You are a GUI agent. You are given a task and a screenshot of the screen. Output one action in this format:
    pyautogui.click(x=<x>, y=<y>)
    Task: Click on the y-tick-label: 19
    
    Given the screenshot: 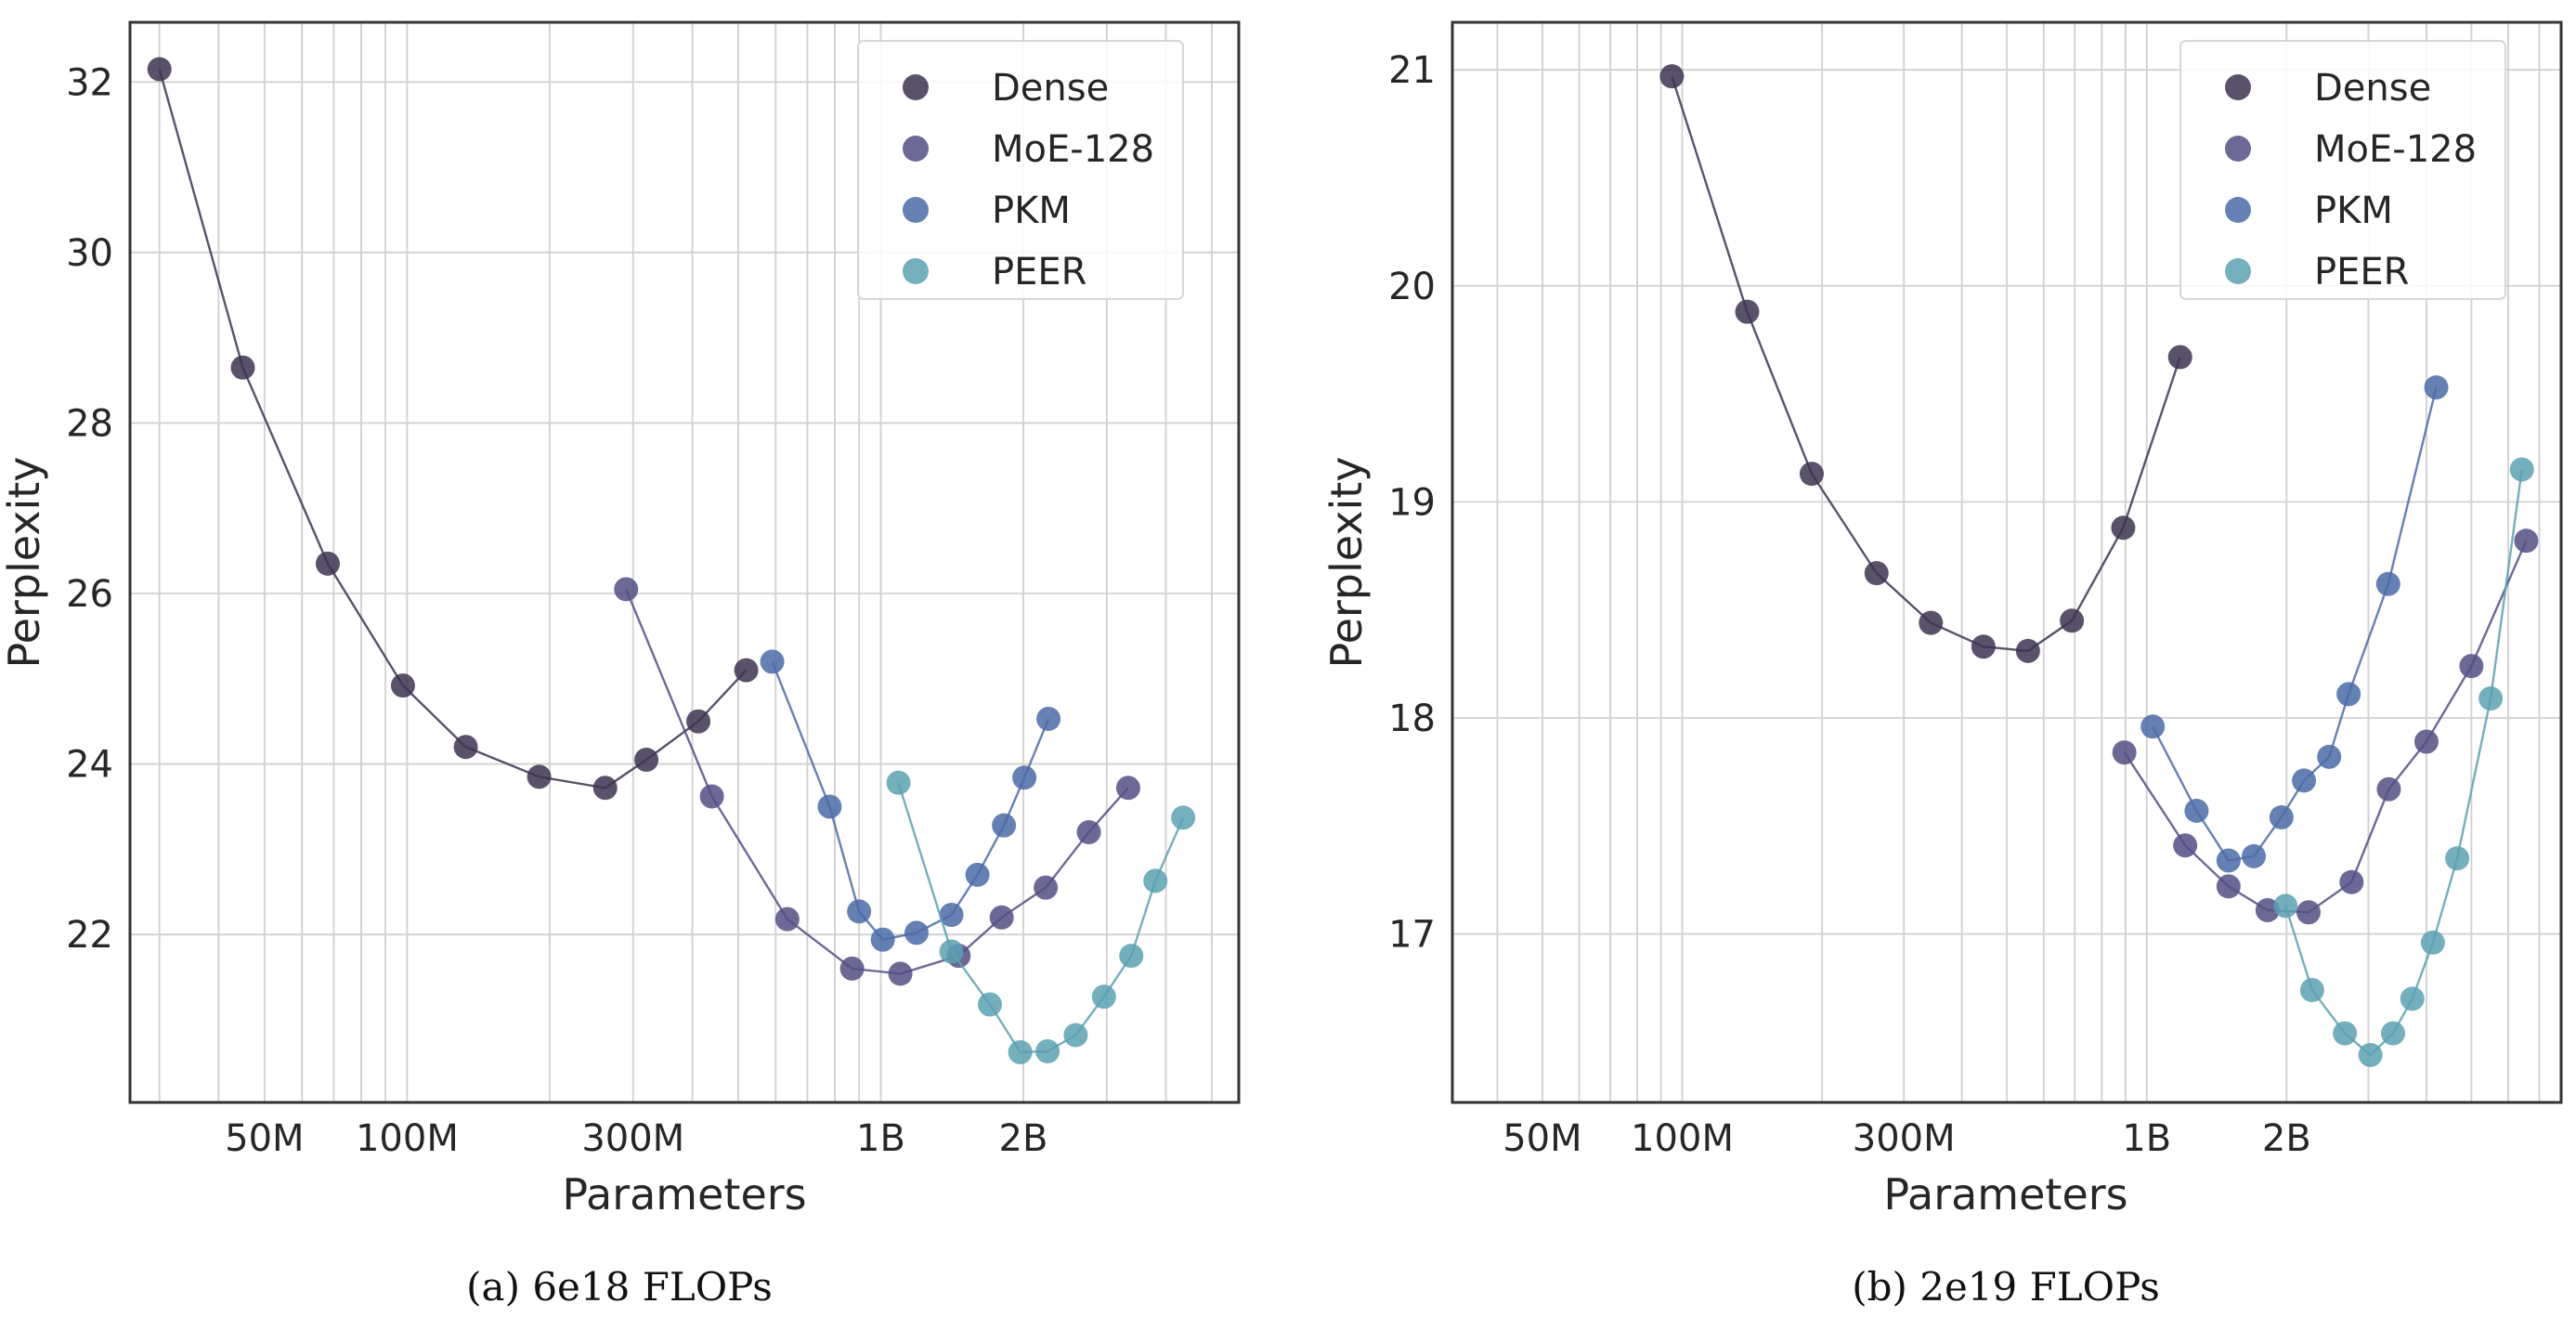 What is the action you would take?
    pyautogui.click(x=1412, y=503)
    